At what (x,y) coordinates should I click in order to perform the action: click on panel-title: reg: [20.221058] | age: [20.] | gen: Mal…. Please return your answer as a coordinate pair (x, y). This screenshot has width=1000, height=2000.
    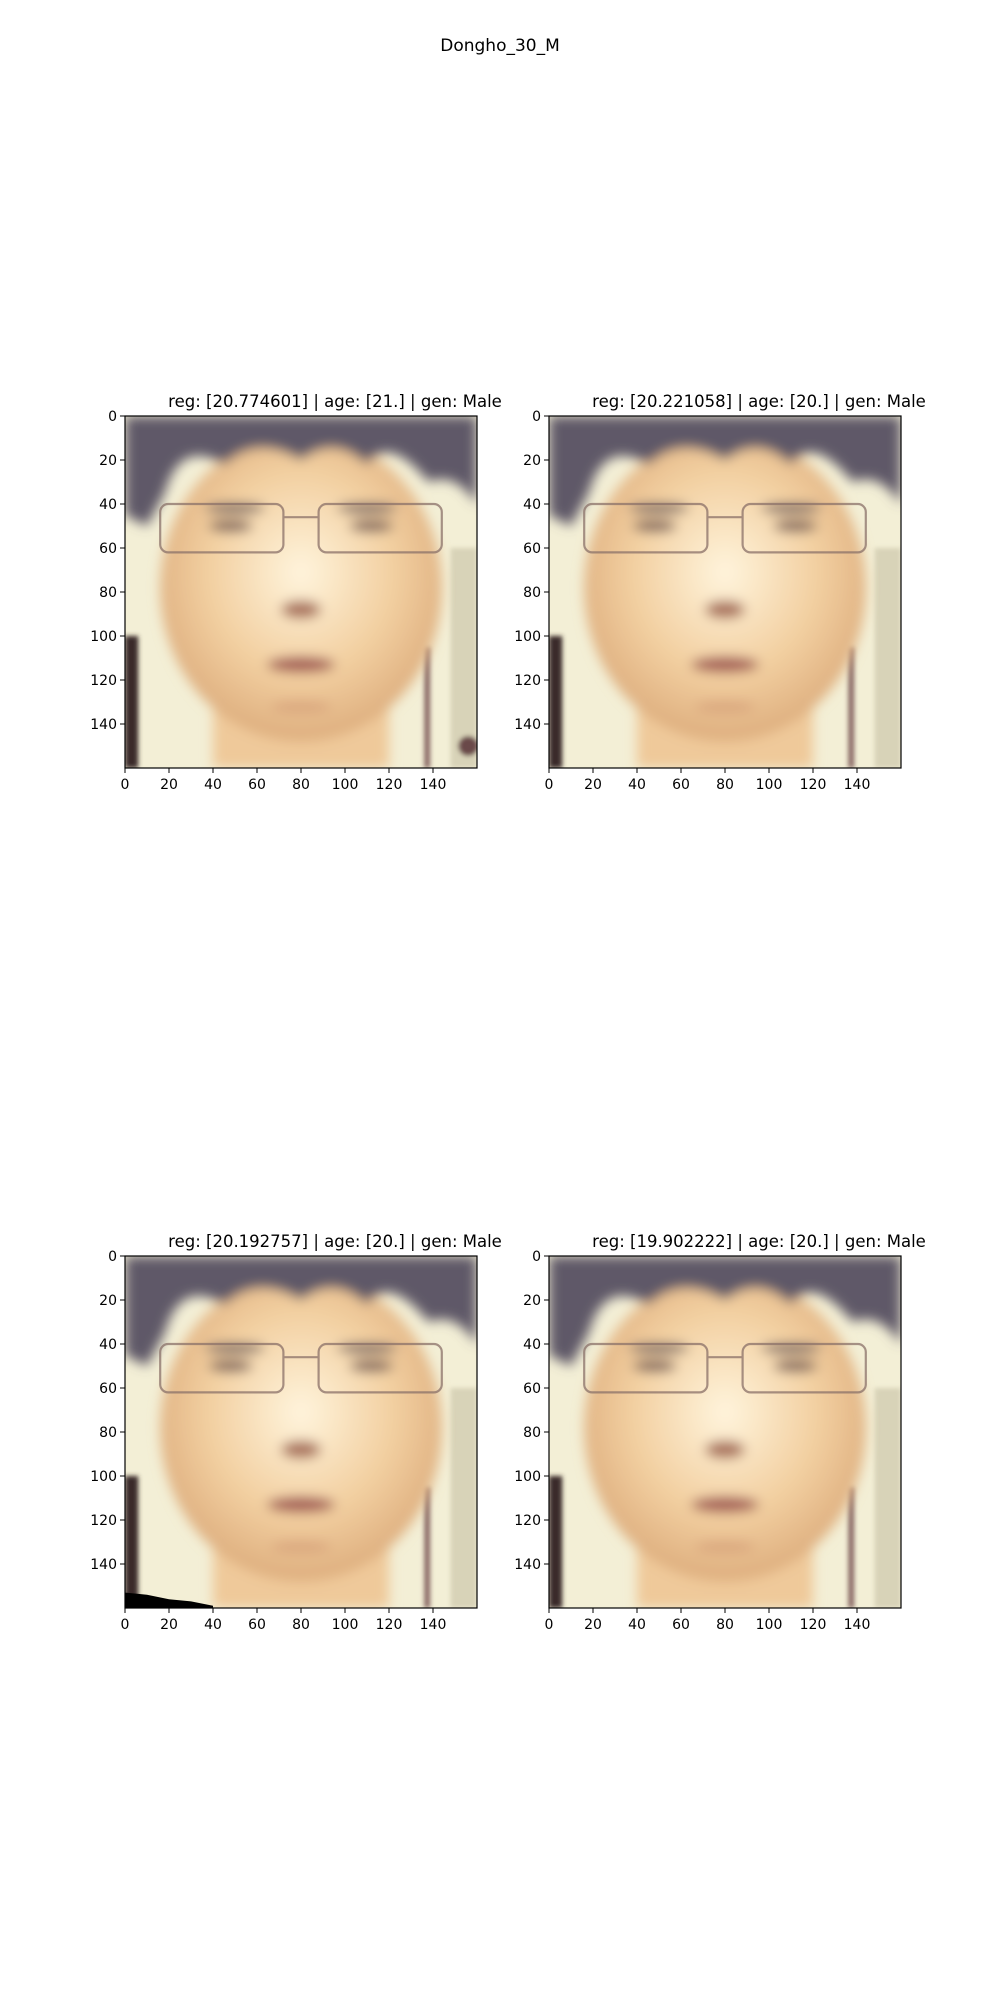
    Looking at the image, I should click on (759, 401).